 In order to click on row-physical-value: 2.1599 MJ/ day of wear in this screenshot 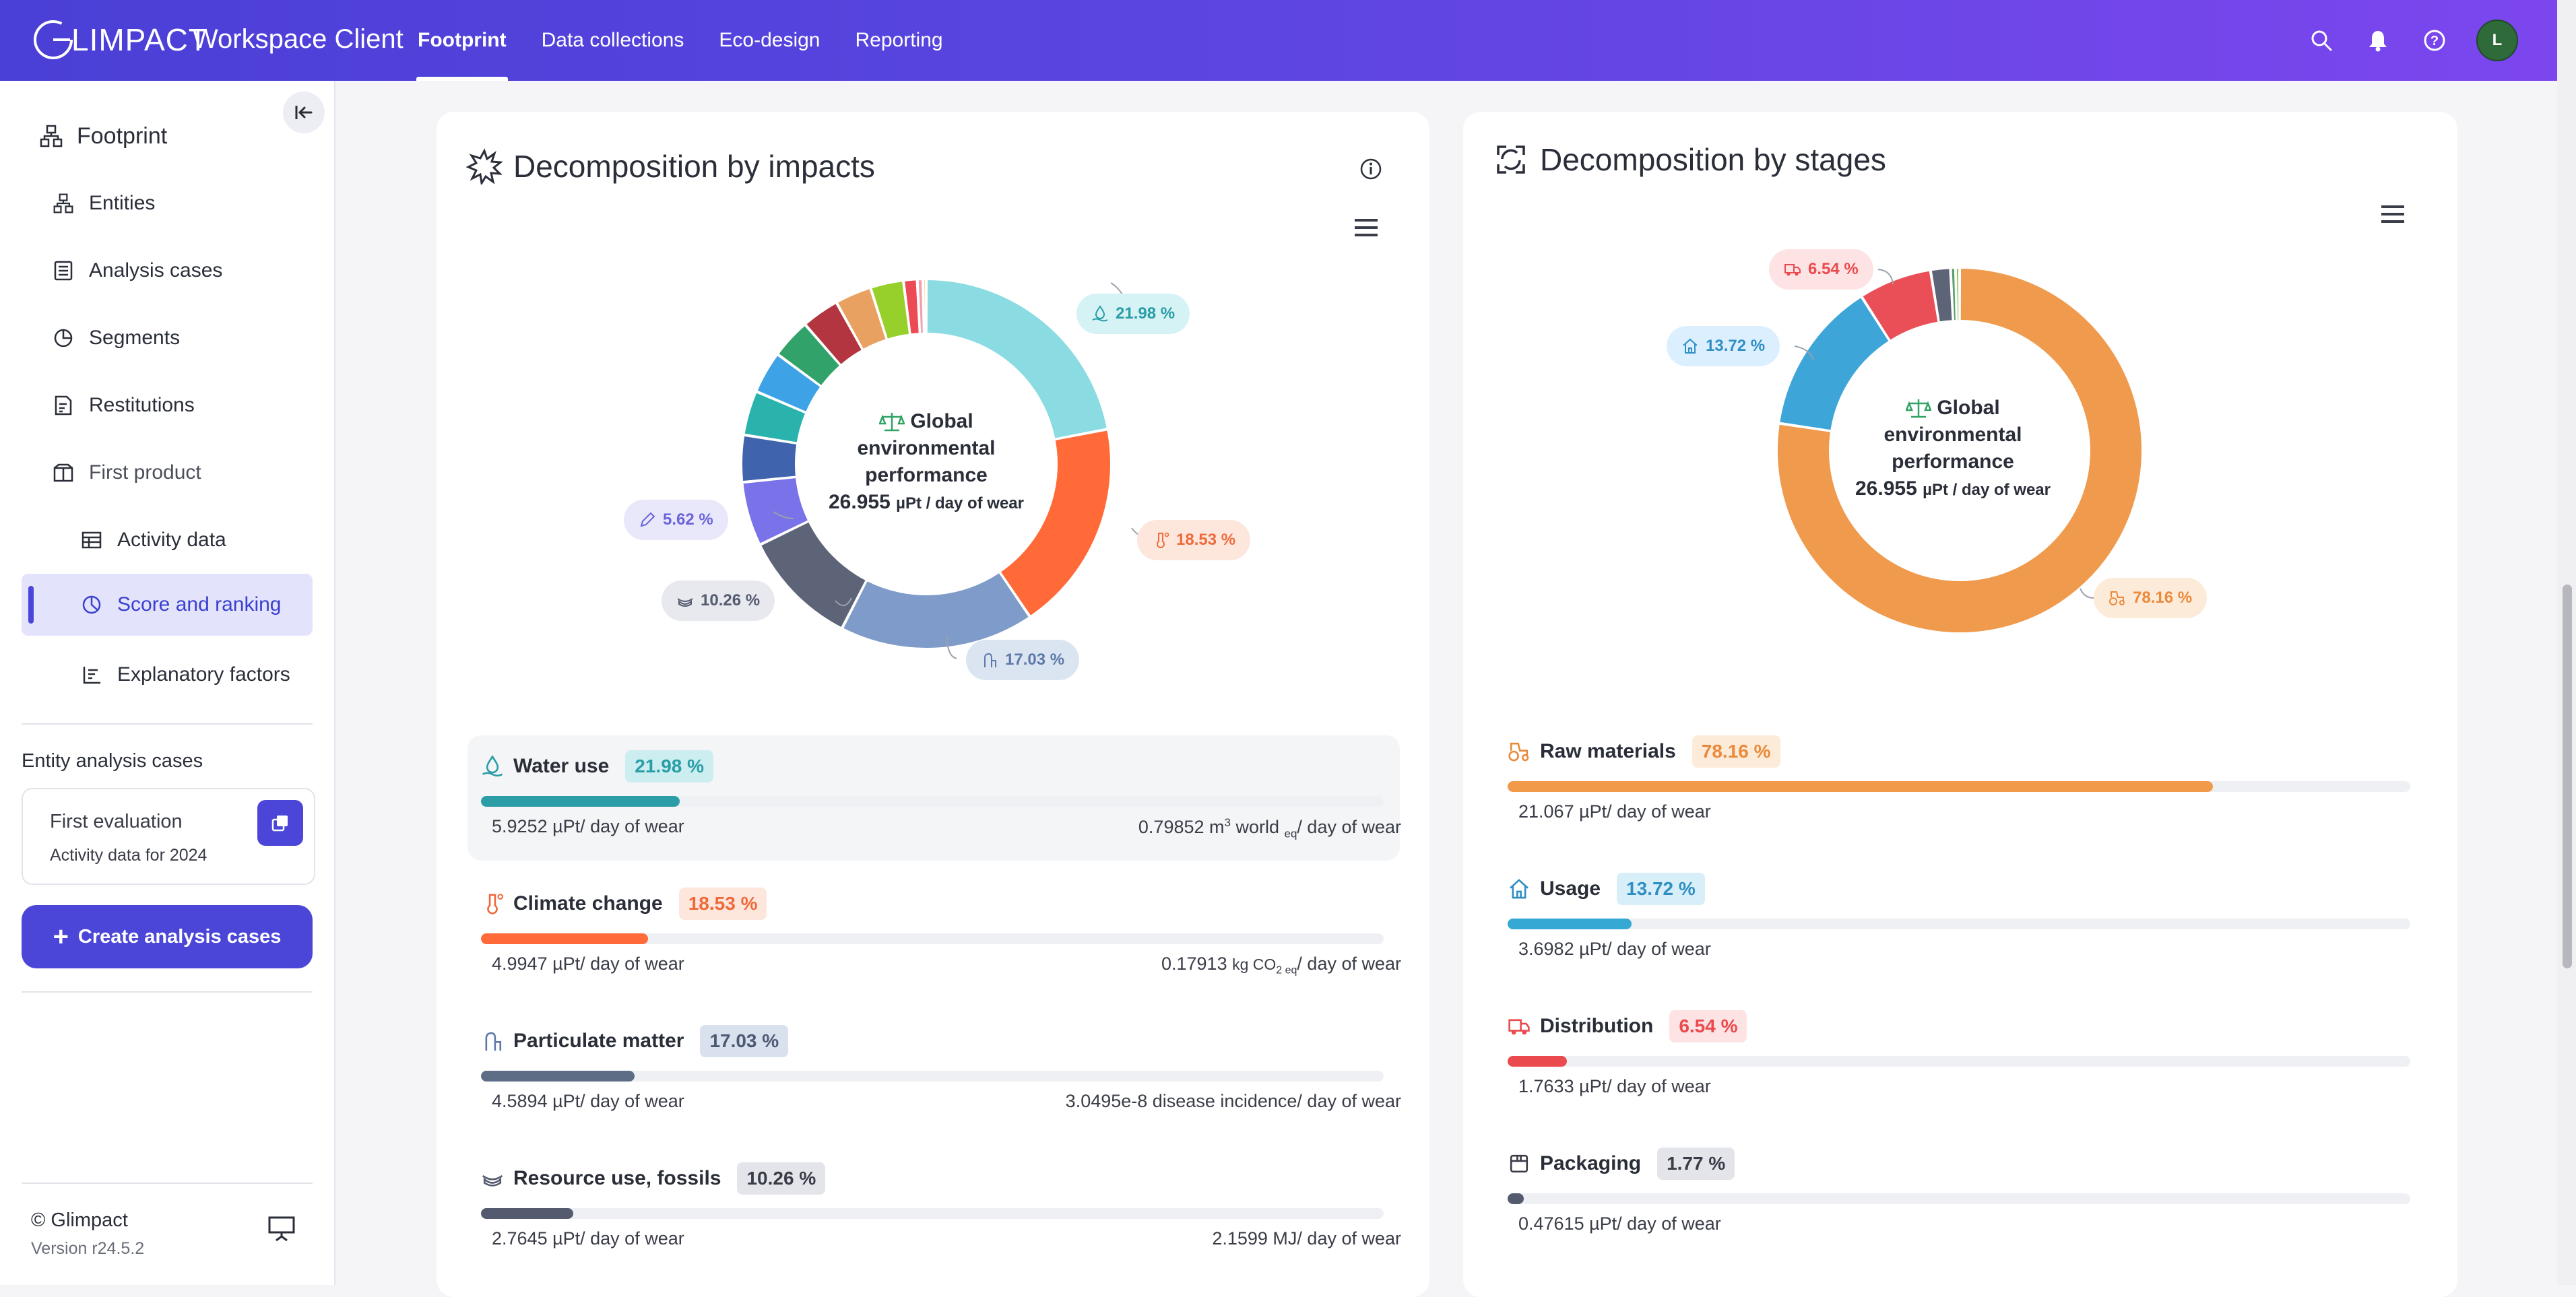, I will do `click(1306, 1238)`.